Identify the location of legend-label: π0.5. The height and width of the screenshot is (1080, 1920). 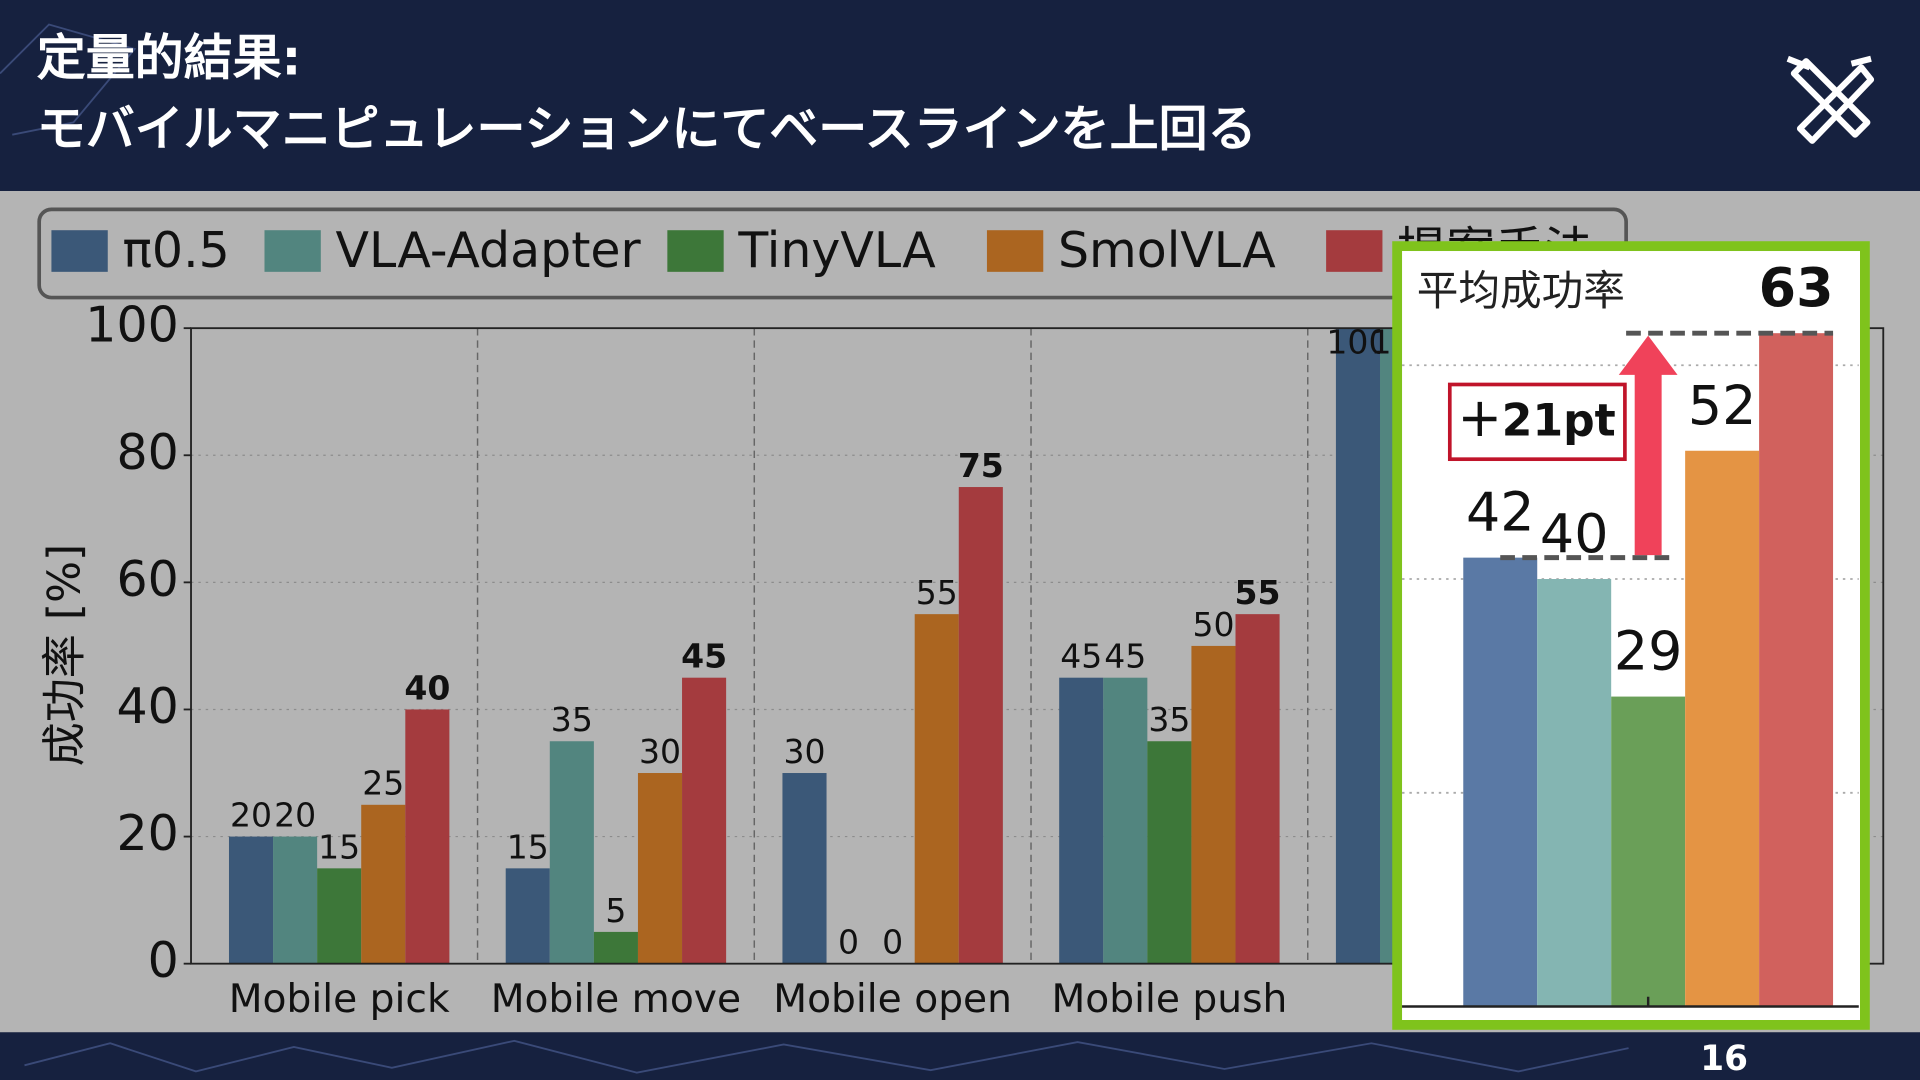
(175, 250).